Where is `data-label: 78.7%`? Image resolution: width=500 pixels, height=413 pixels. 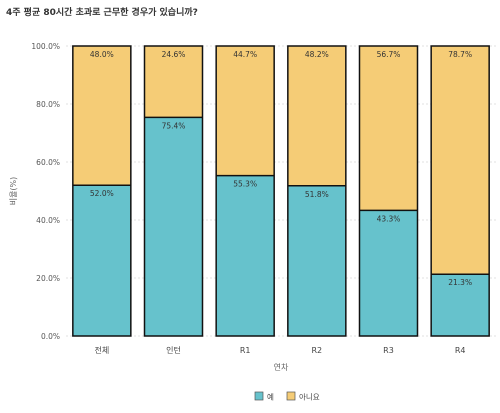 data-label: 78.7% is located at coordinates (460, 54).